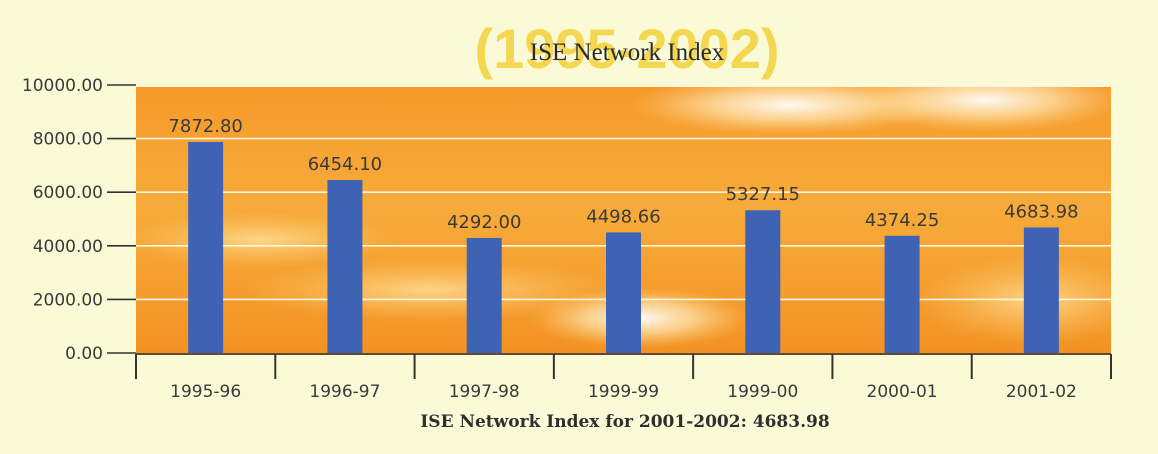 Image resolution: width=1158 pixels, height=454 pixels. Describe the element at coordinates (68, 193) in the screenshot. I see `y-tick-label: 6000.00` at that location.